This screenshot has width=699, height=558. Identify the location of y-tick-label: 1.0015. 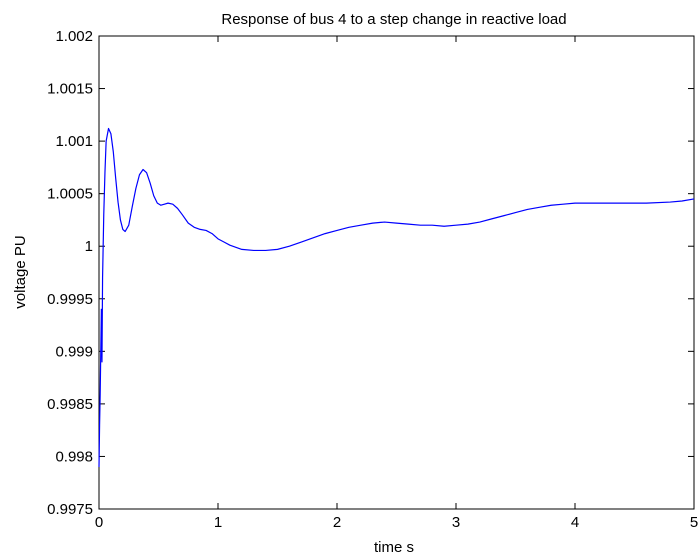
(70, 89).